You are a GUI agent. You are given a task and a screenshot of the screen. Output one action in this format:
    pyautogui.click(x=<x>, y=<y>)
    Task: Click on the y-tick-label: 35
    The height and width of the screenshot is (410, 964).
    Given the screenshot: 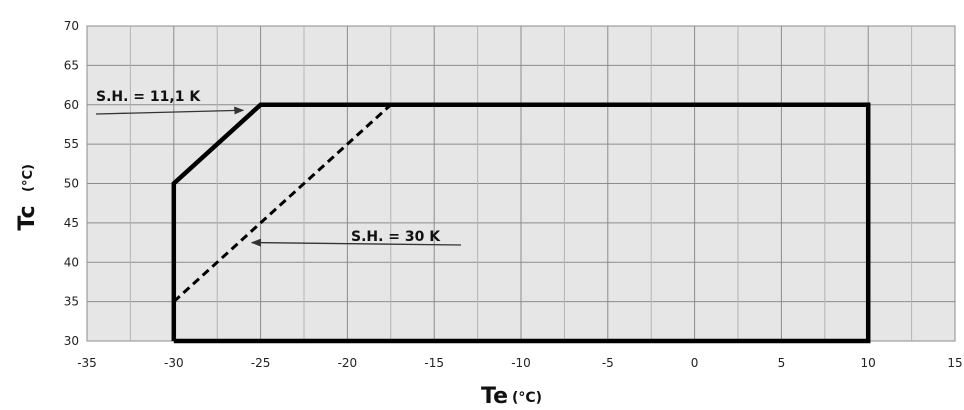 What is the action you would take?
    pyautogui.click(x=71, y=302)
    